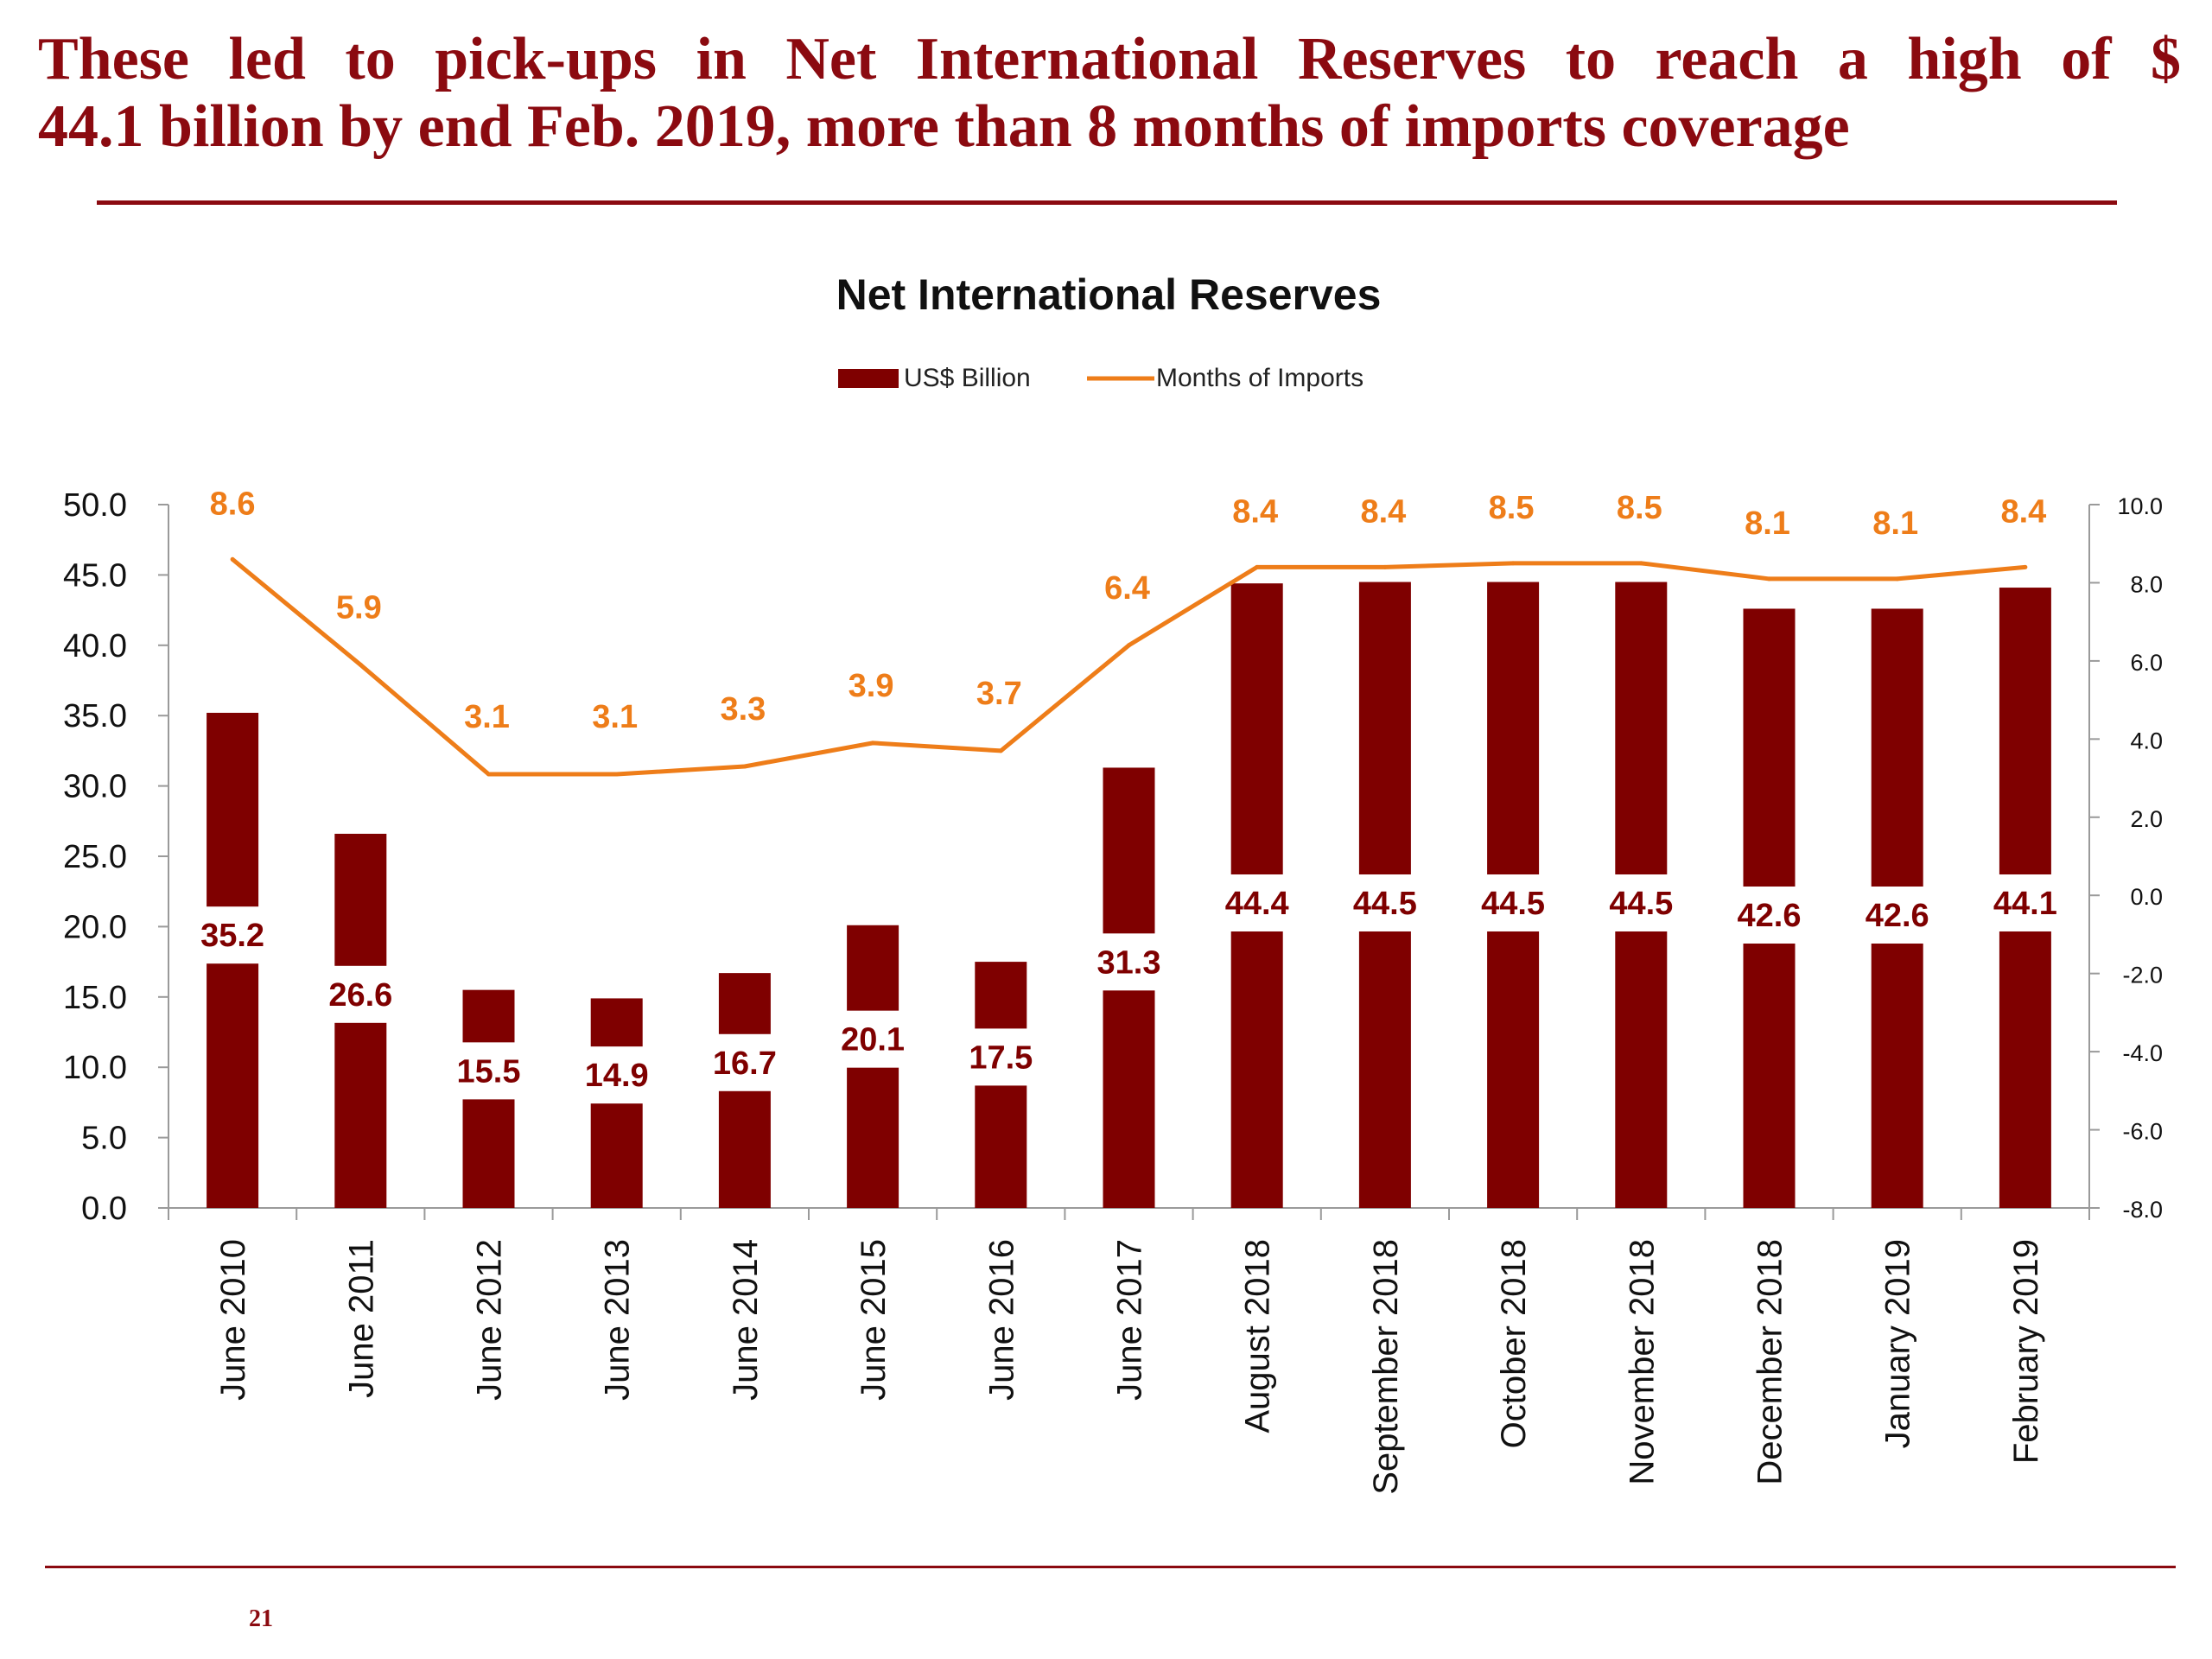 The width and height of the screenshot is (2212, 1659). Describe the element at coordinates (1514, 1343) in the screenshot. I see `category-label: October 2018` at that location.